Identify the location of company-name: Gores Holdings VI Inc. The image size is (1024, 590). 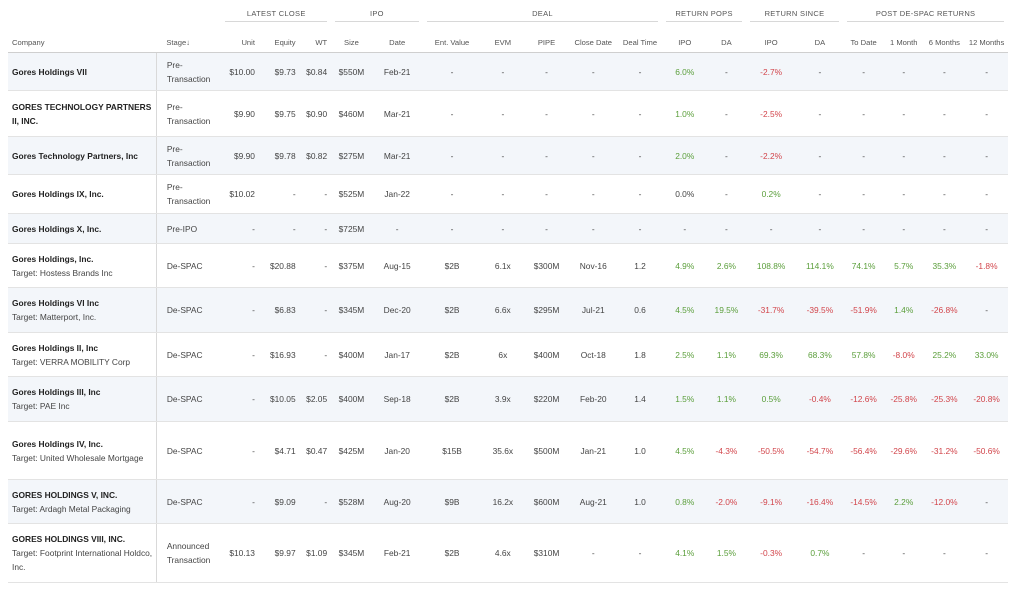
(56, 303).